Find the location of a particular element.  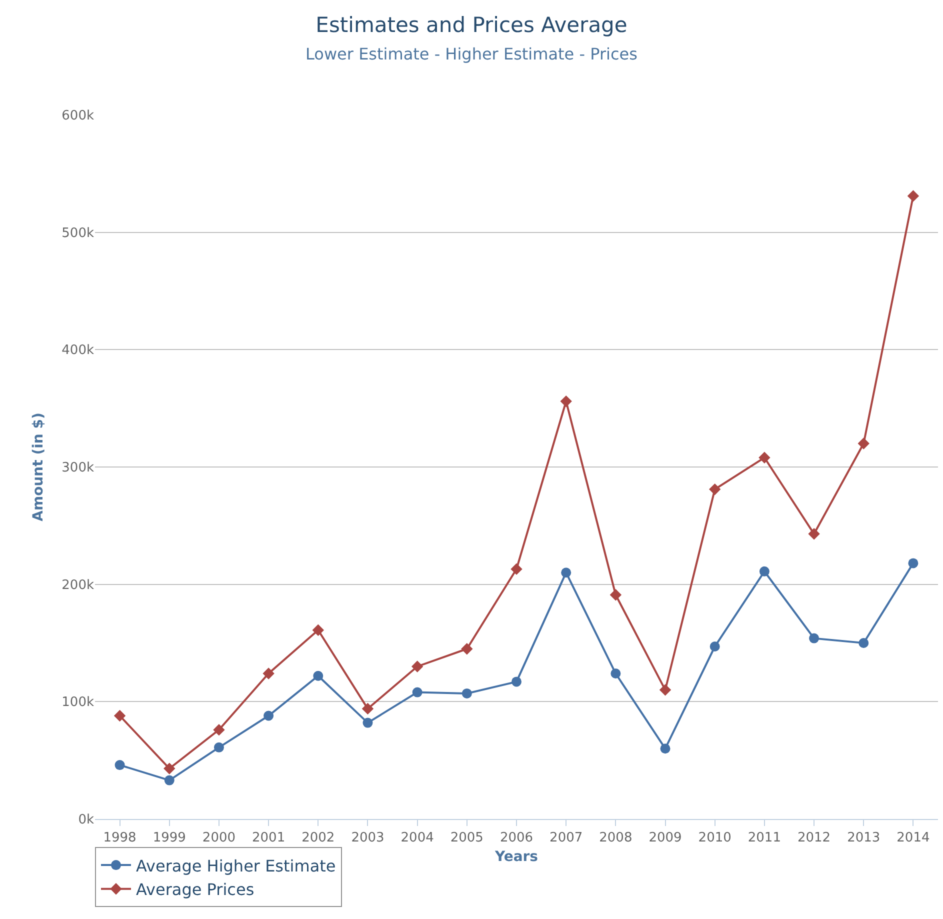

y-tick-label: 600k is located at coordinates (78, 116).